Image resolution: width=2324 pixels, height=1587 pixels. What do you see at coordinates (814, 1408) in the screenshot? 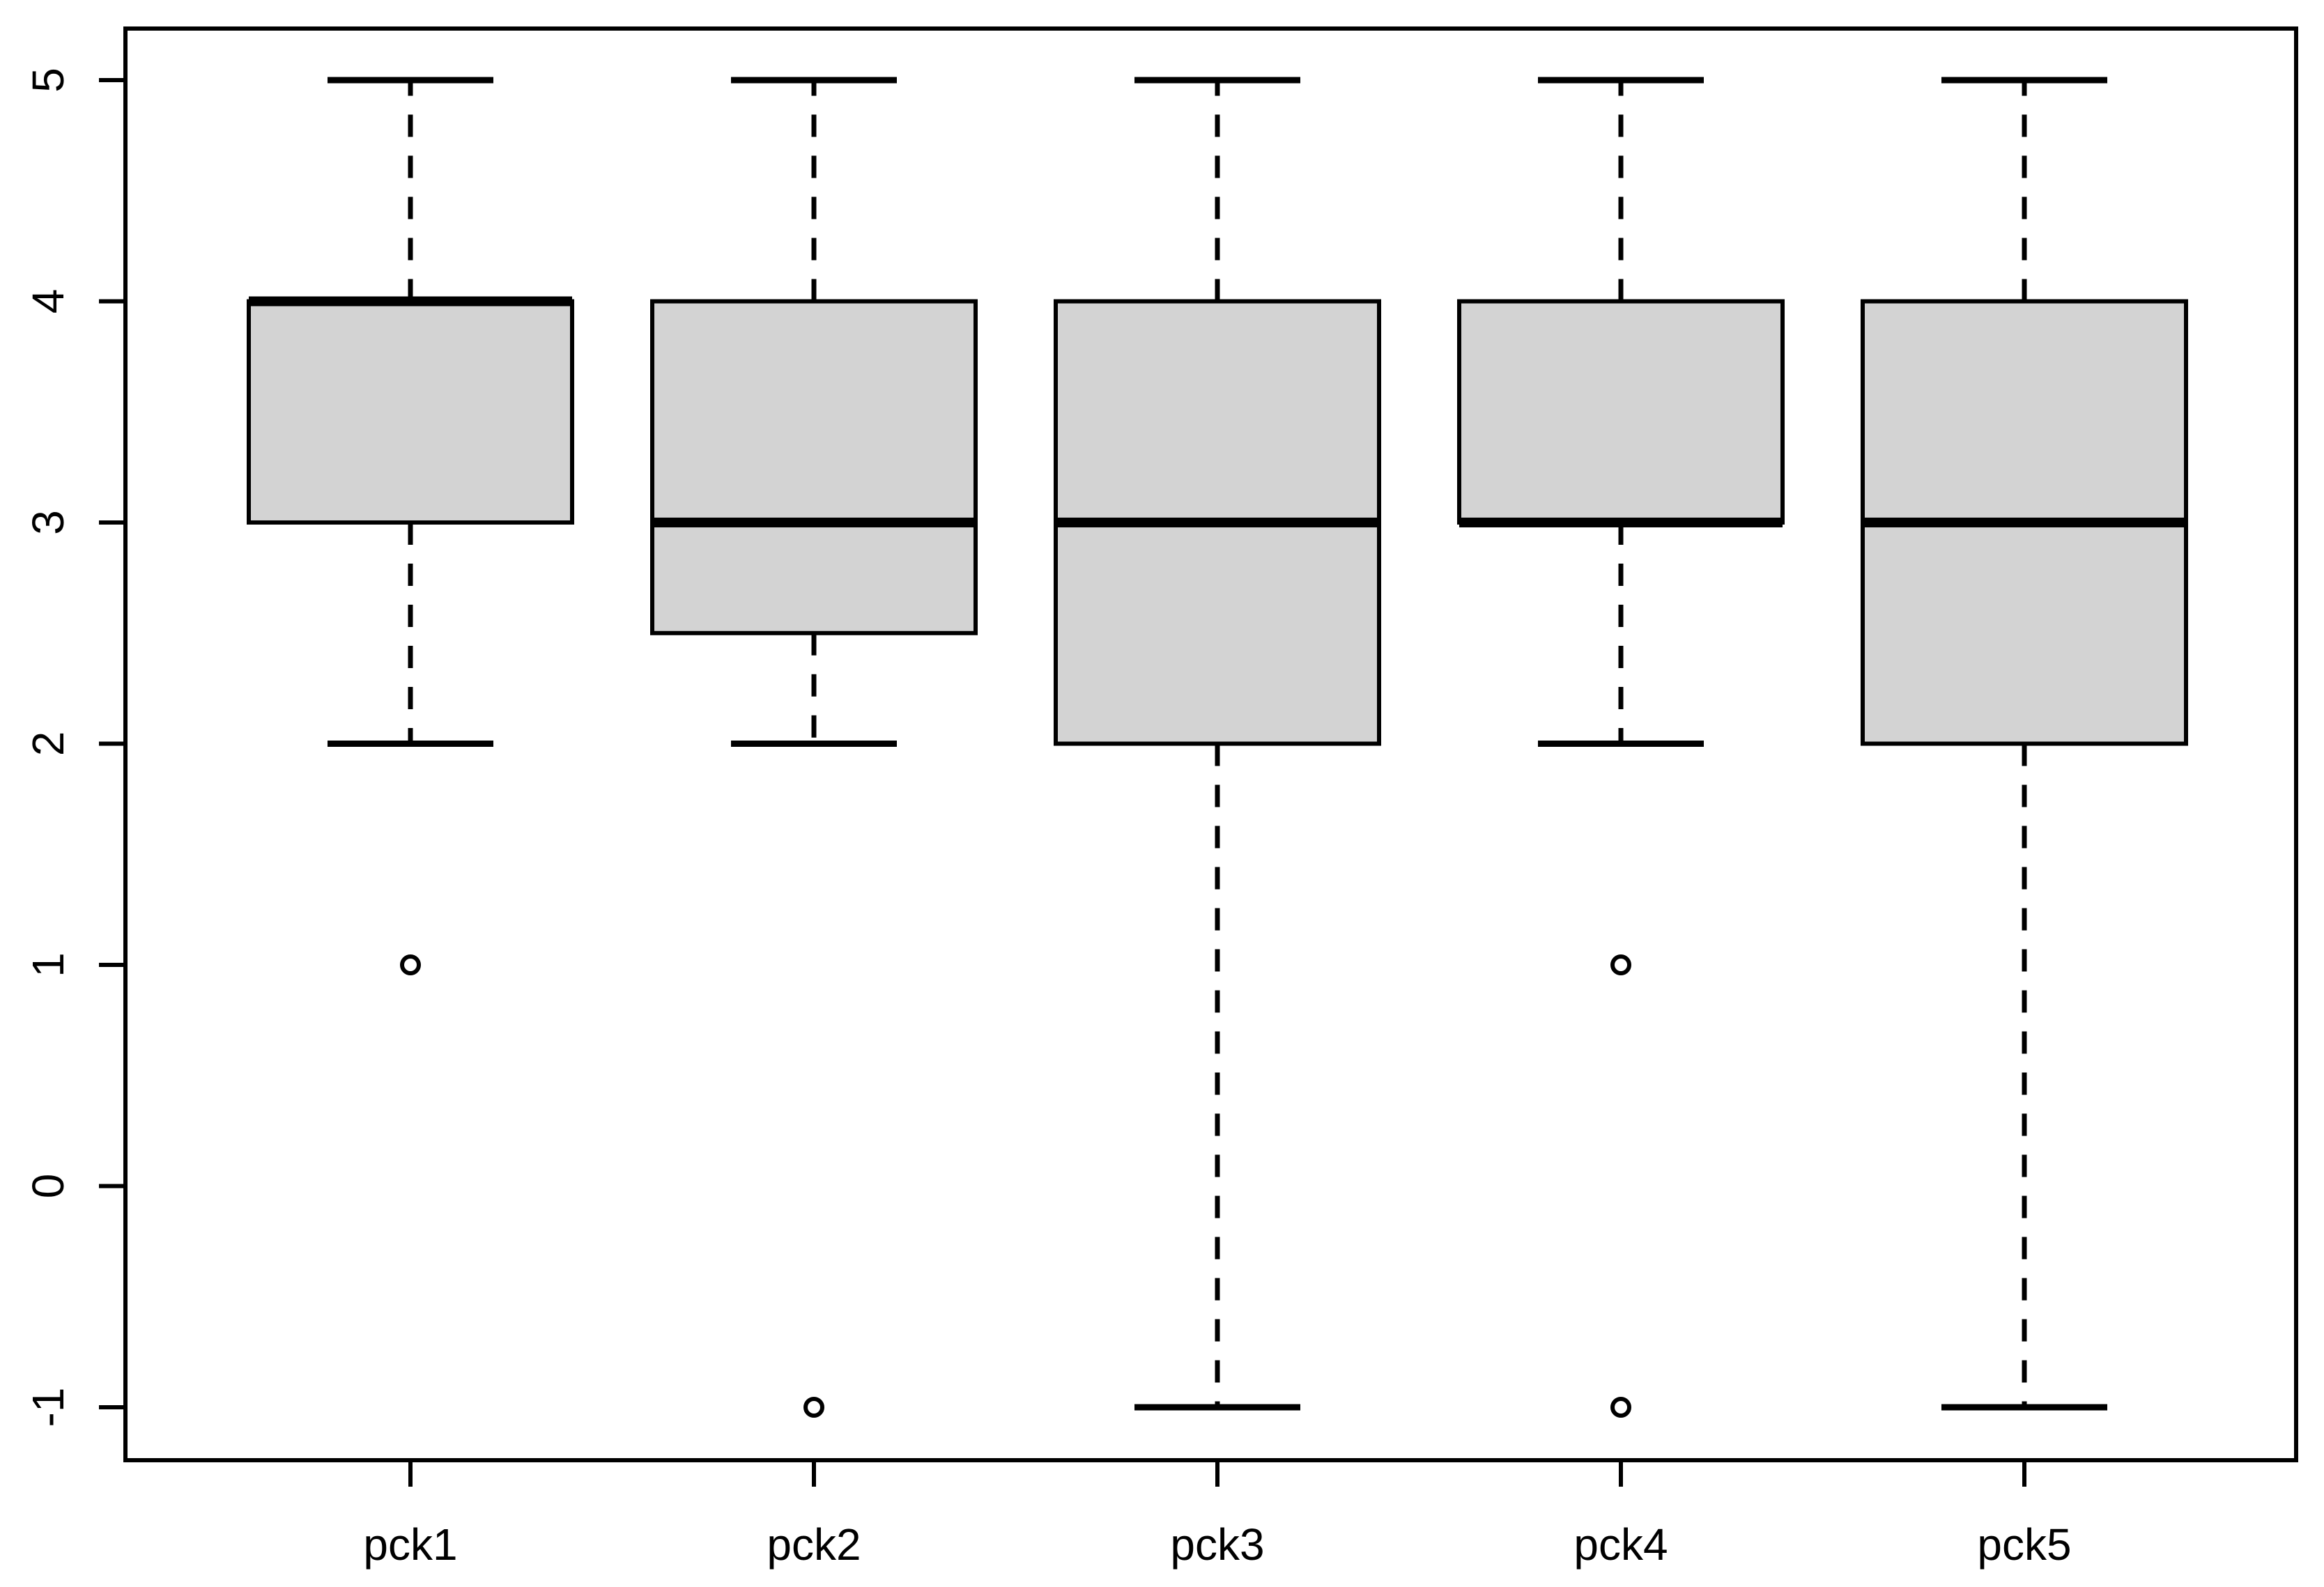
I see `outlier-point-pck2` at bounding box center [814, 1408].